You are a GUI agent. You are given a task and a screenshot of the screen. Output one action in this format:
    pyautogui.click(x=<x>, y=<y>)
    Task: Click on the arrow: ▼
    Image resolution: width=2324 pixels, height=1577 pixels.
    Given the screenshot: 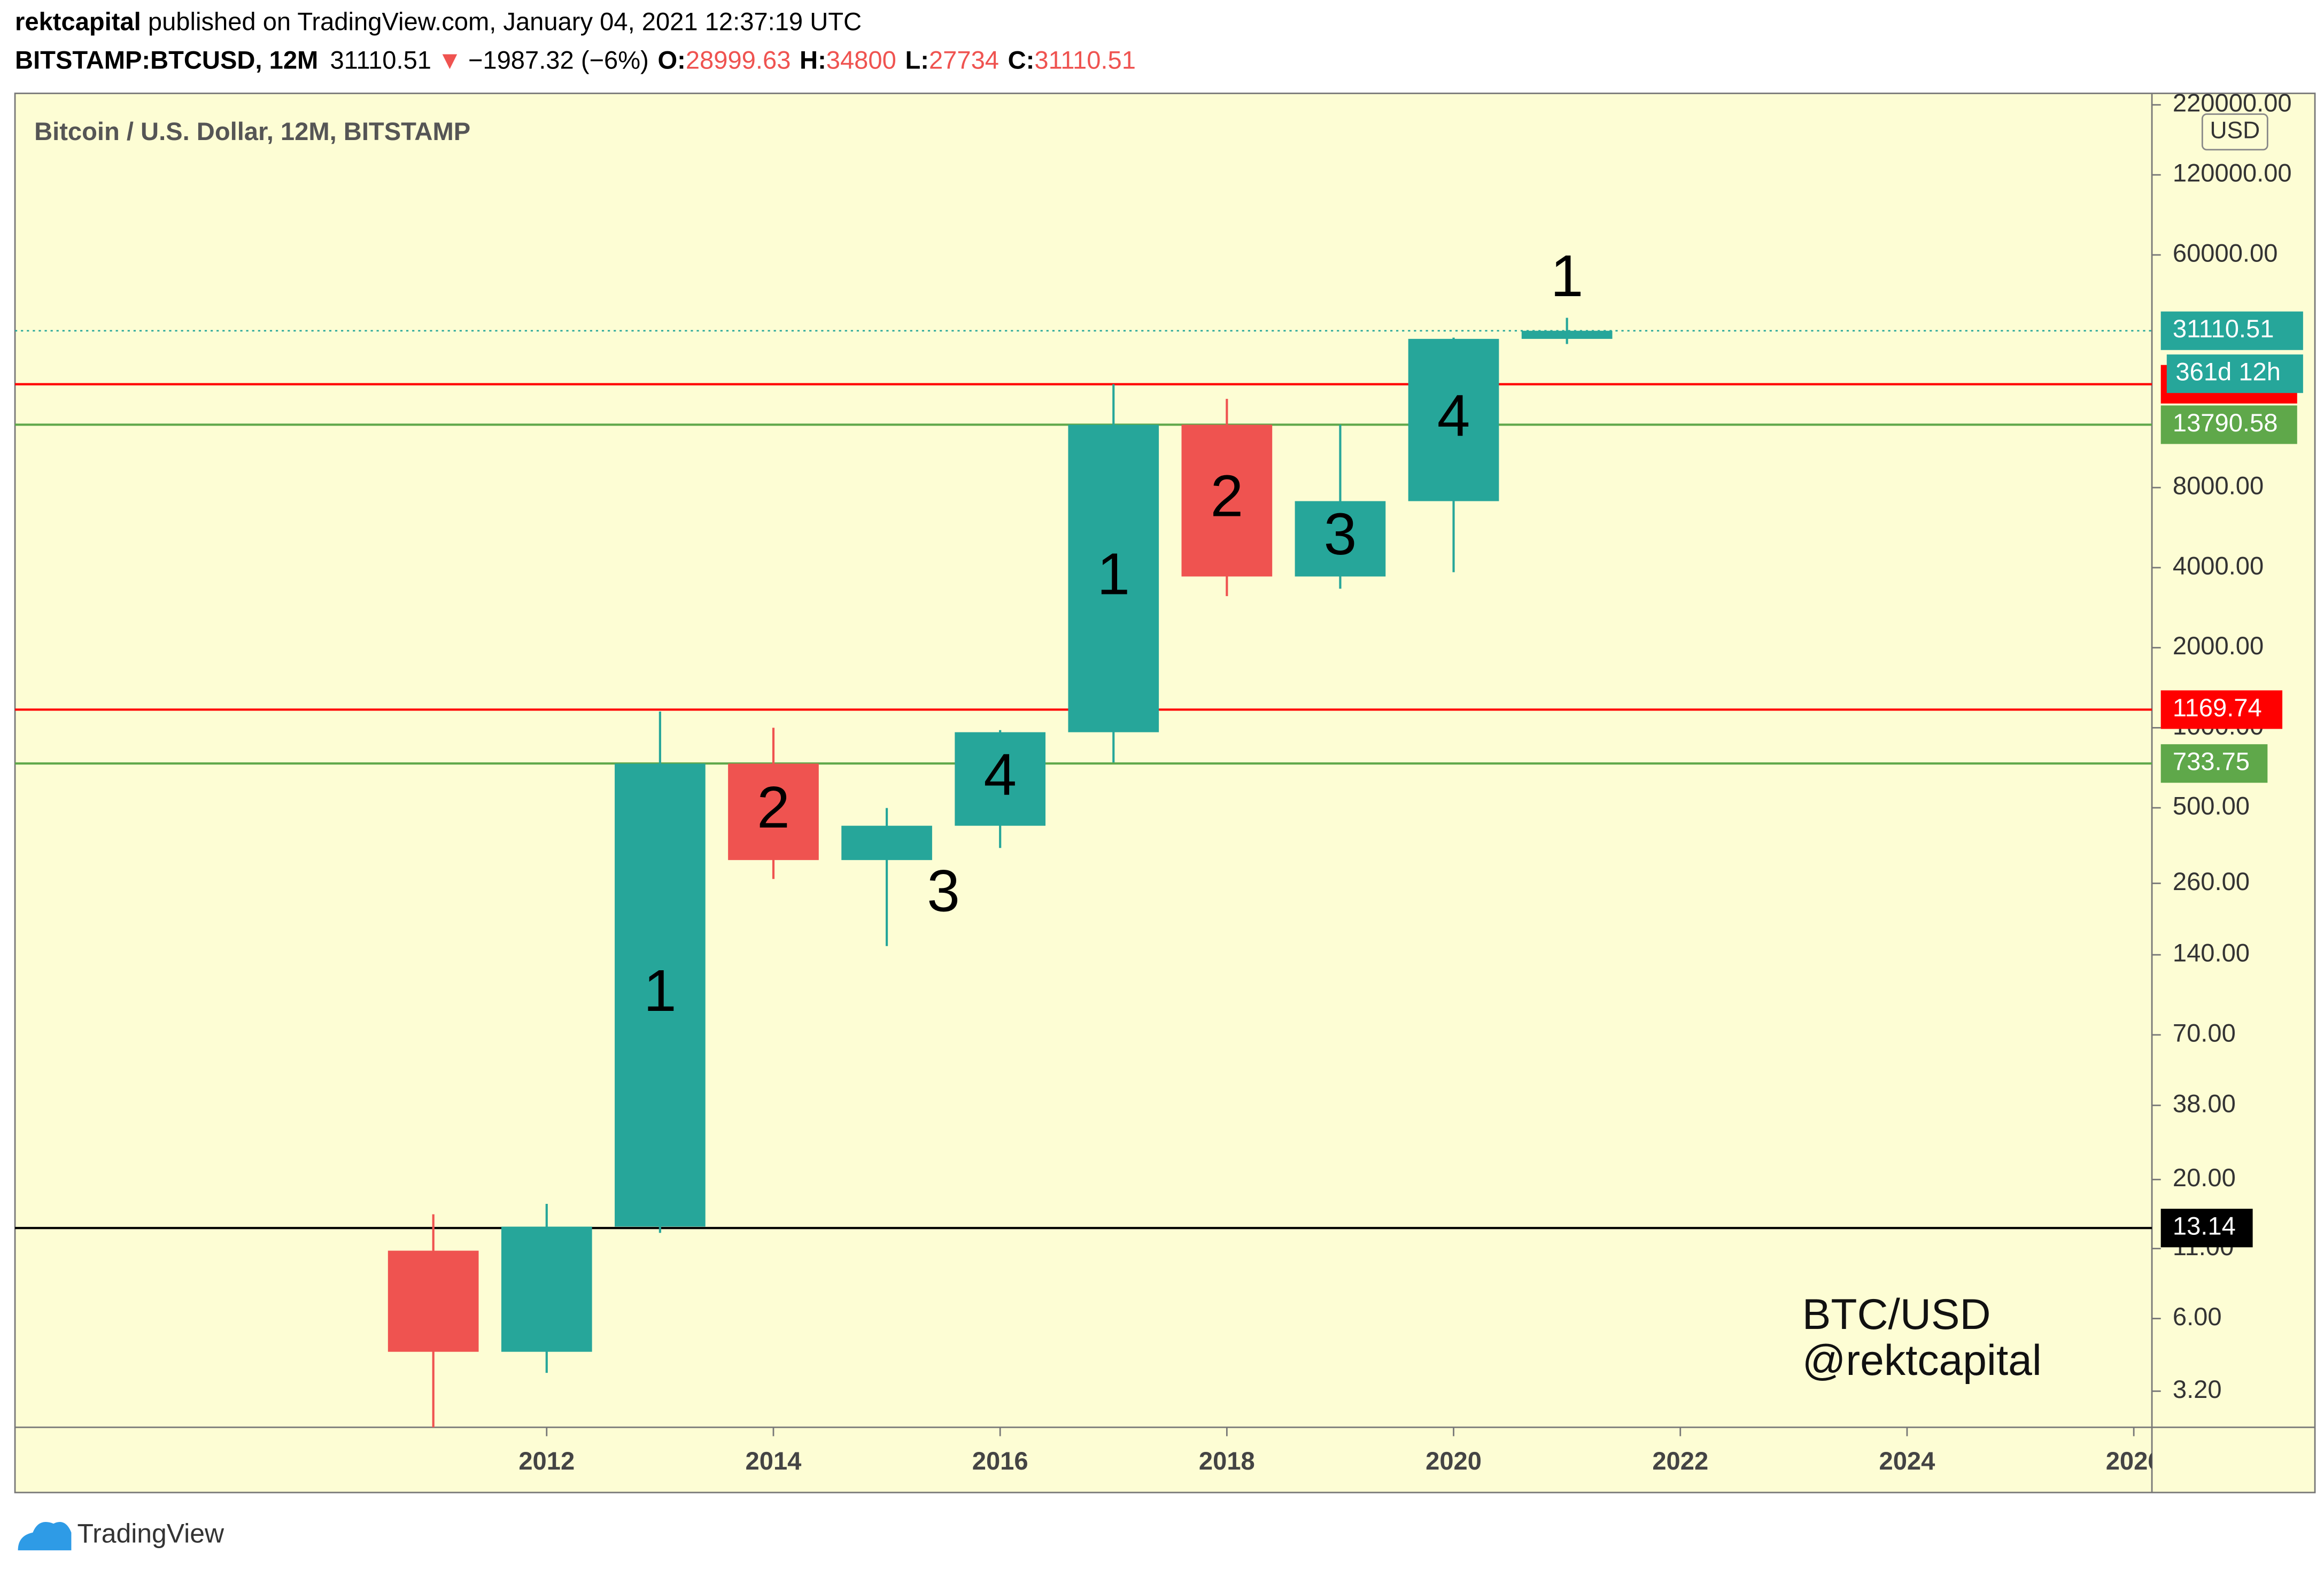 What is the action you would take?
    pyautogui.click(x=449, y=60)
    